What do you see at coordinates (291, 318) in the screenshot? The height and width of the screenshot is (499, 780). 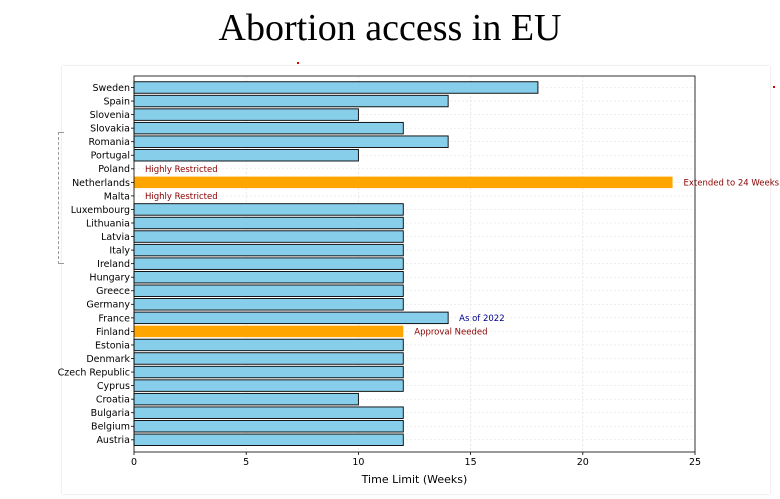 I see `bar-france` at bounding box center [291, 318].